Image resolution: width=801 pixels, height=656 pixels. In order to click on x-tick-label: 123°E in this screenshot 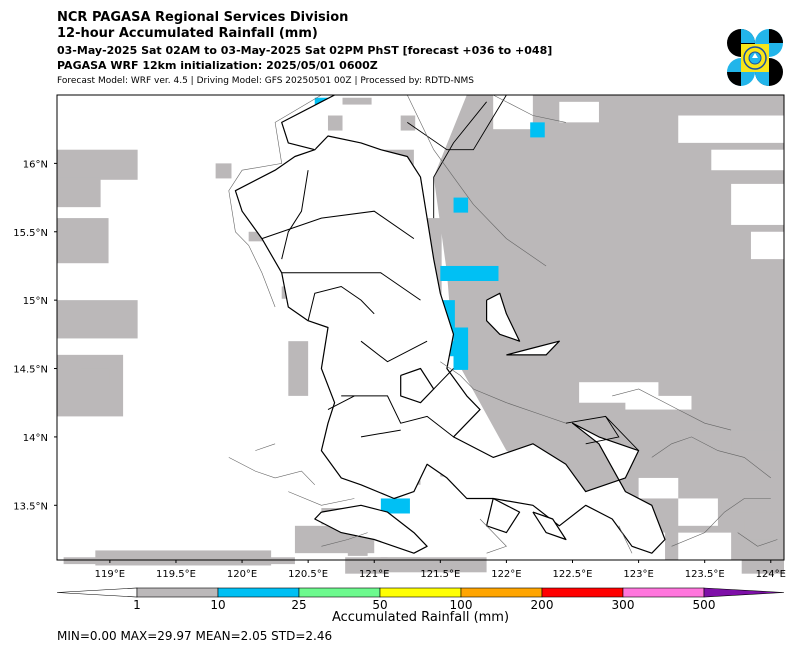, I will do `click(638, 574)`.